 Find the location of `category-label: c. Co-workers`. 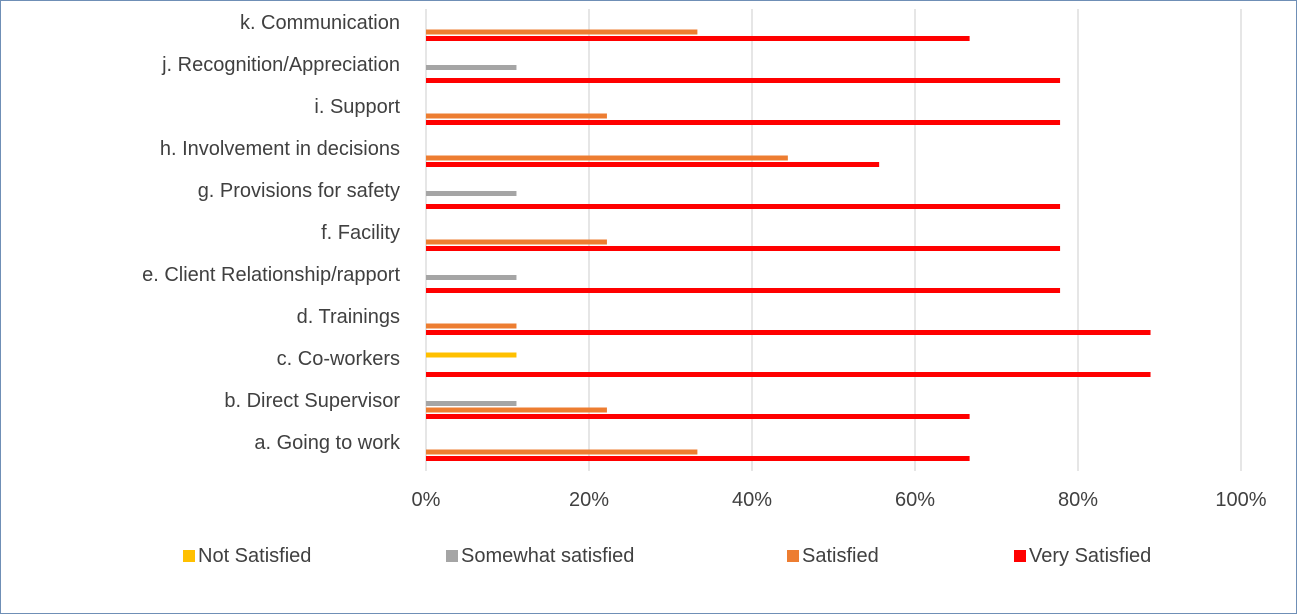

category-label: c. Co-workers is located at coordinates (338, 359).